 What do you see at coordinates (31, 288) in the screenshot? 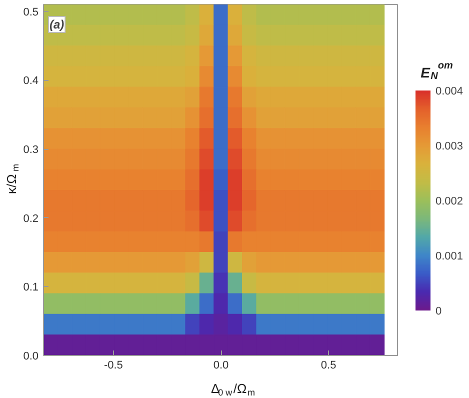
I see `y-tick-label: 0.1` at bounding box center [31, 288].